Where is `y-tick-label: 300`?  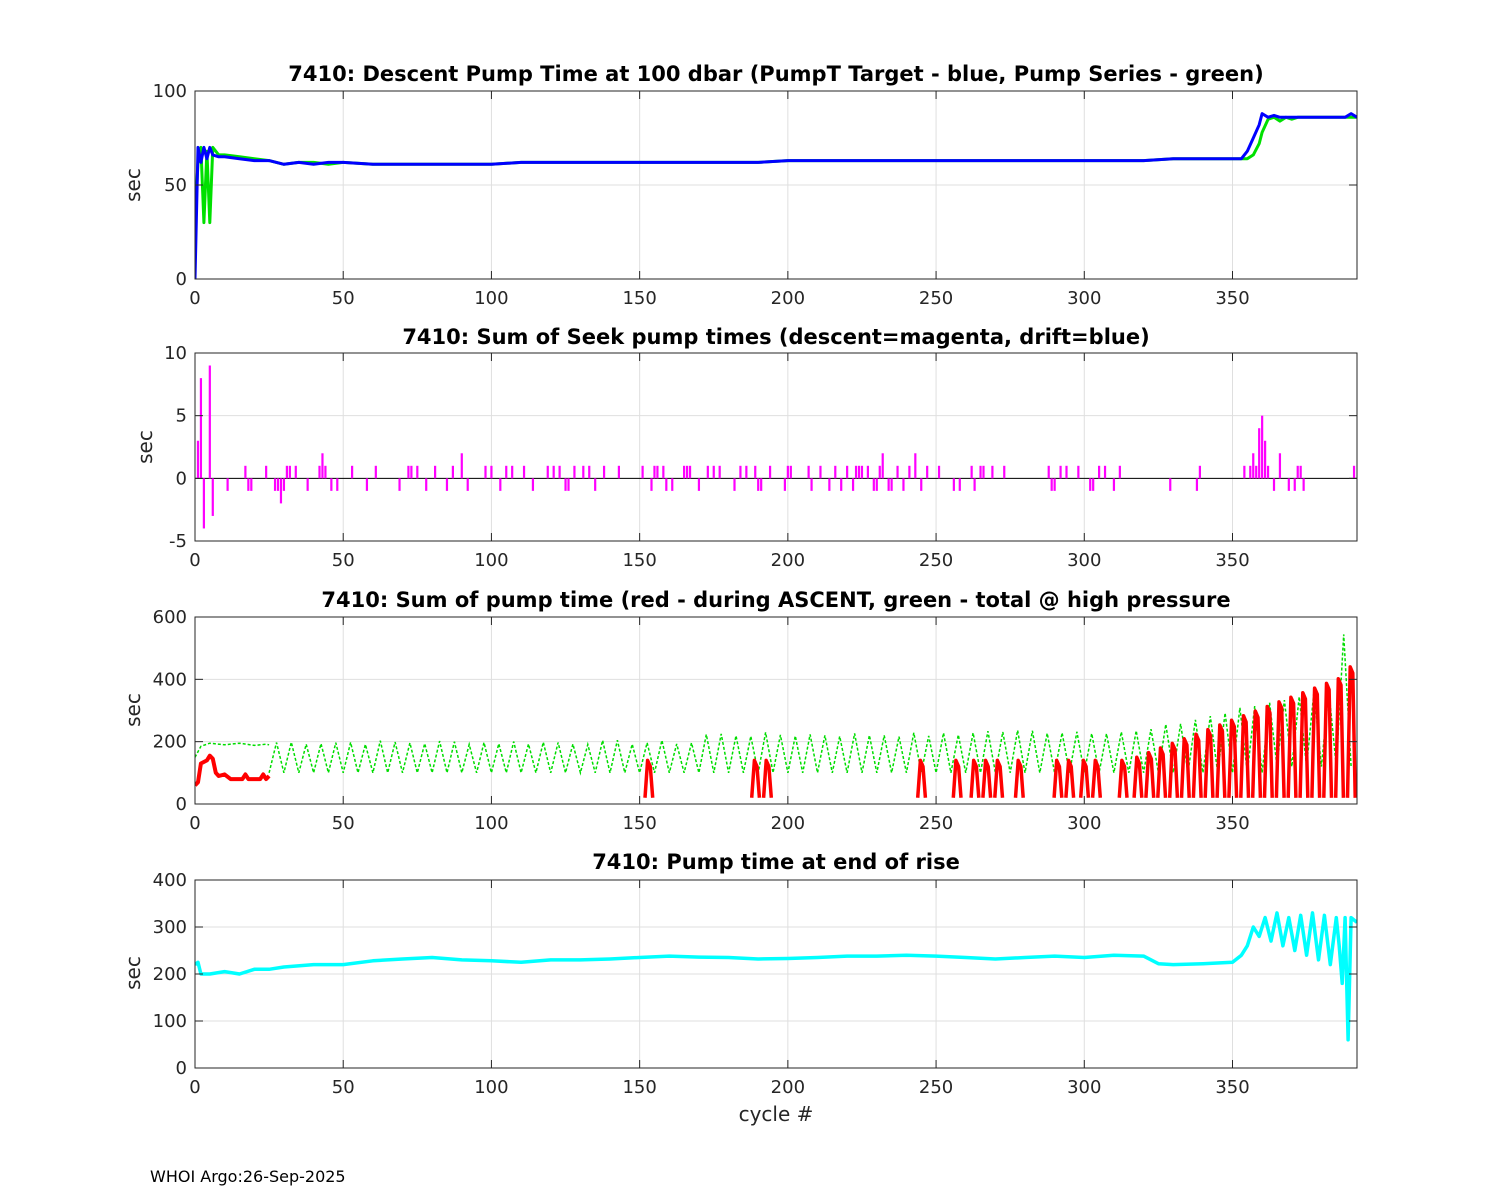
y-tick-label: 300 is located at coordinates (170, 927).